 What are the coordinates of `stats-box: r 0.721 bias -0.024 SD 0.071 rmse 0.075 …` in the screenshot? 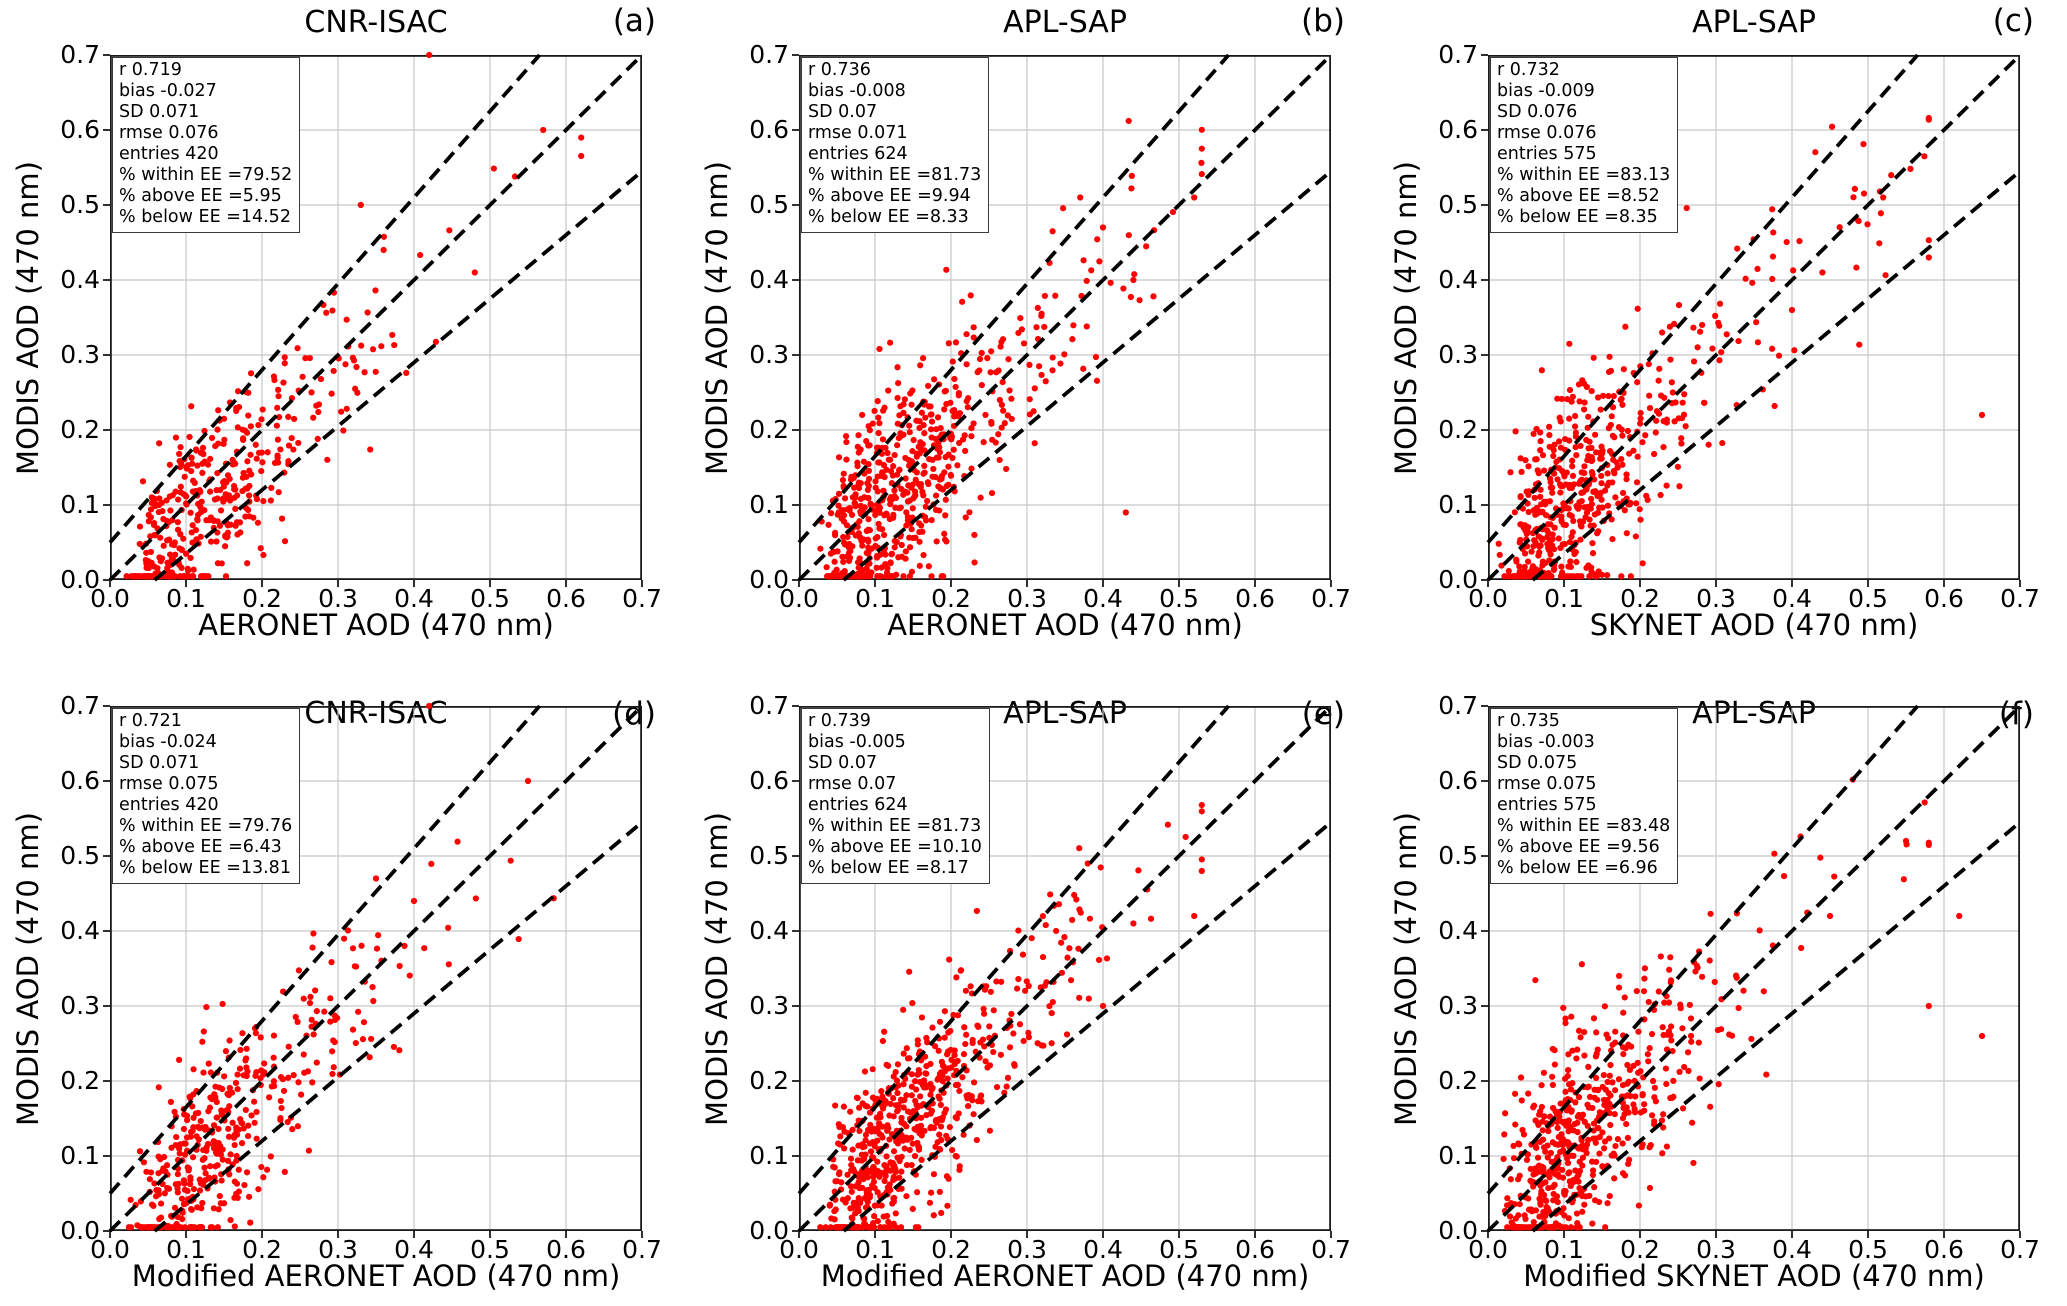 It's located at (206, 796).